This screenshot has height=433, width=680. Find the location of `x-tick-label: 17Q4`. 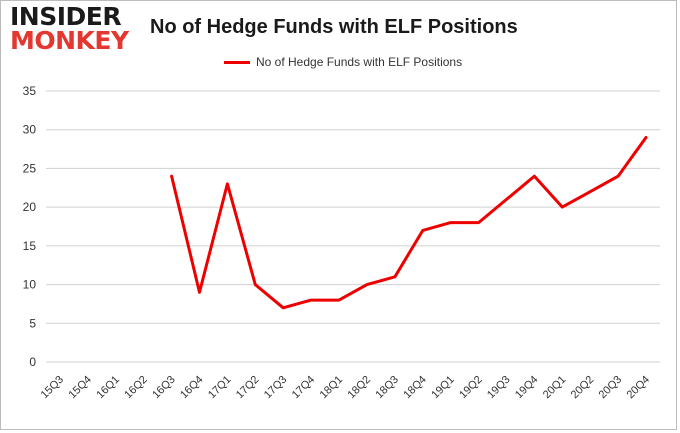

x-tick-label: 17Q4 is located at coordinates (304, 388).